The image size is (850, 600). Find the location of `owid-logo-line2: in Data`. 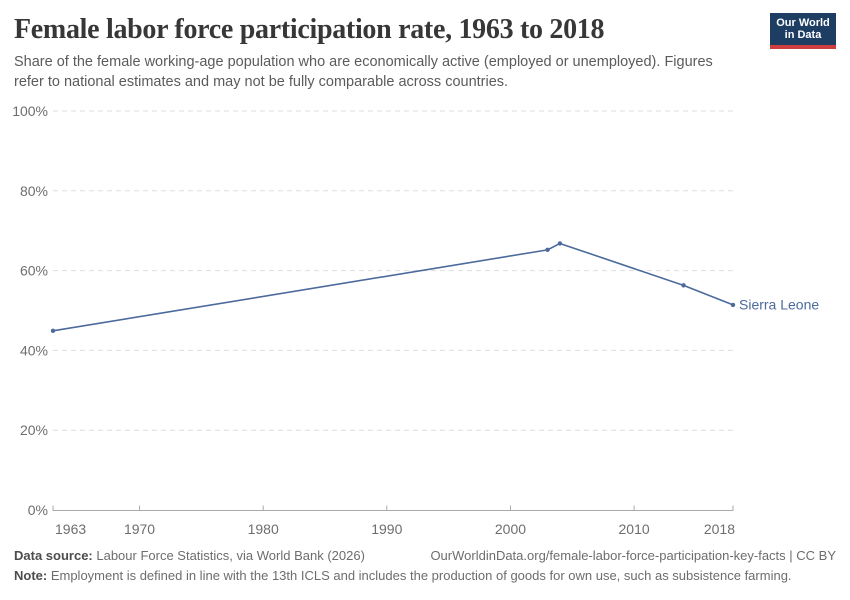

owid-logo-line2: in Data is located at coordinates (803, 35).